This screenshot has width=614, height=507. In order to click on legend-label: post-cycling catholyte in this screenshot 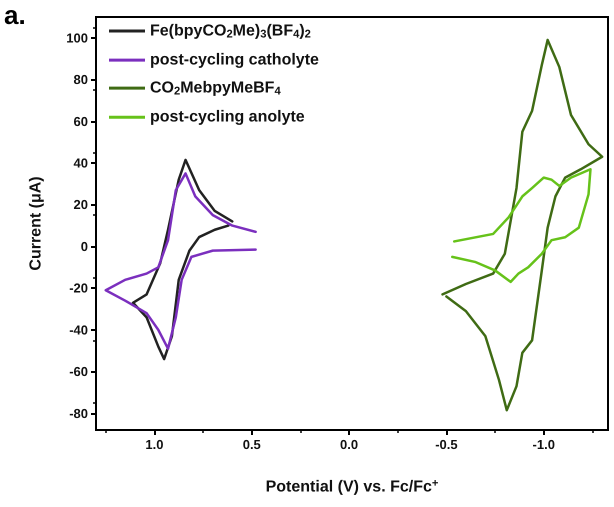, I will do `click(235, 60)`.